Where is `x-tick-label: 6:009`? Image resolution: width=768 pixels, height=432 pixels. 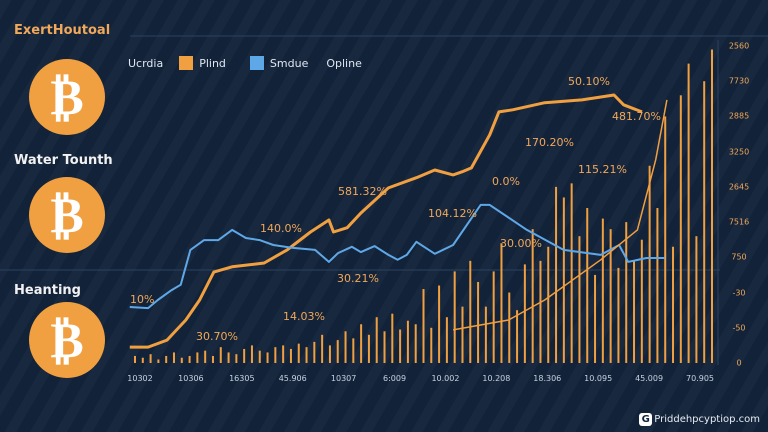 x-tick-label: 6:009 is located at coordinates (395, 378).